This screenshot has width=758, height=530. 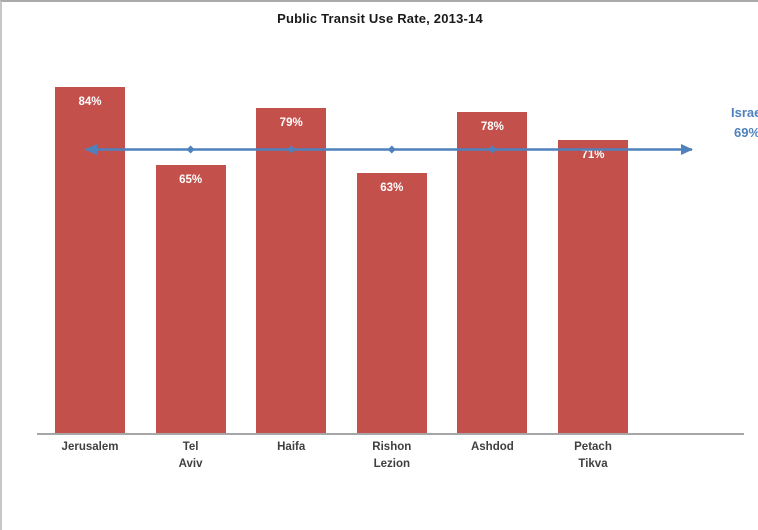 I want to click on x-axis-line, so click(x=390, y=434).